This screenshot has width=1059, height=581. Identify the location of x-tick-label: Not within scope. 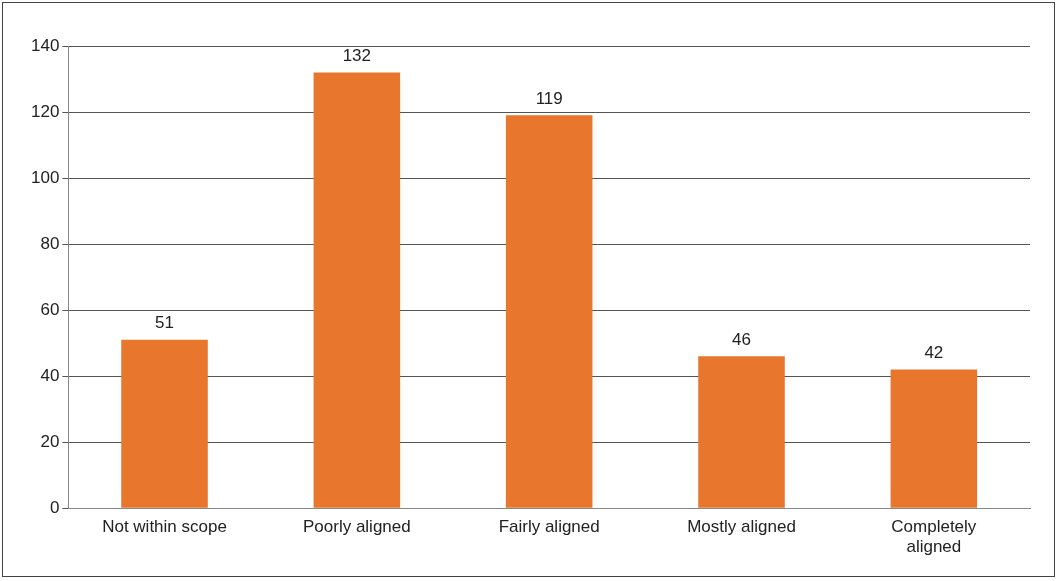
(164, 527).